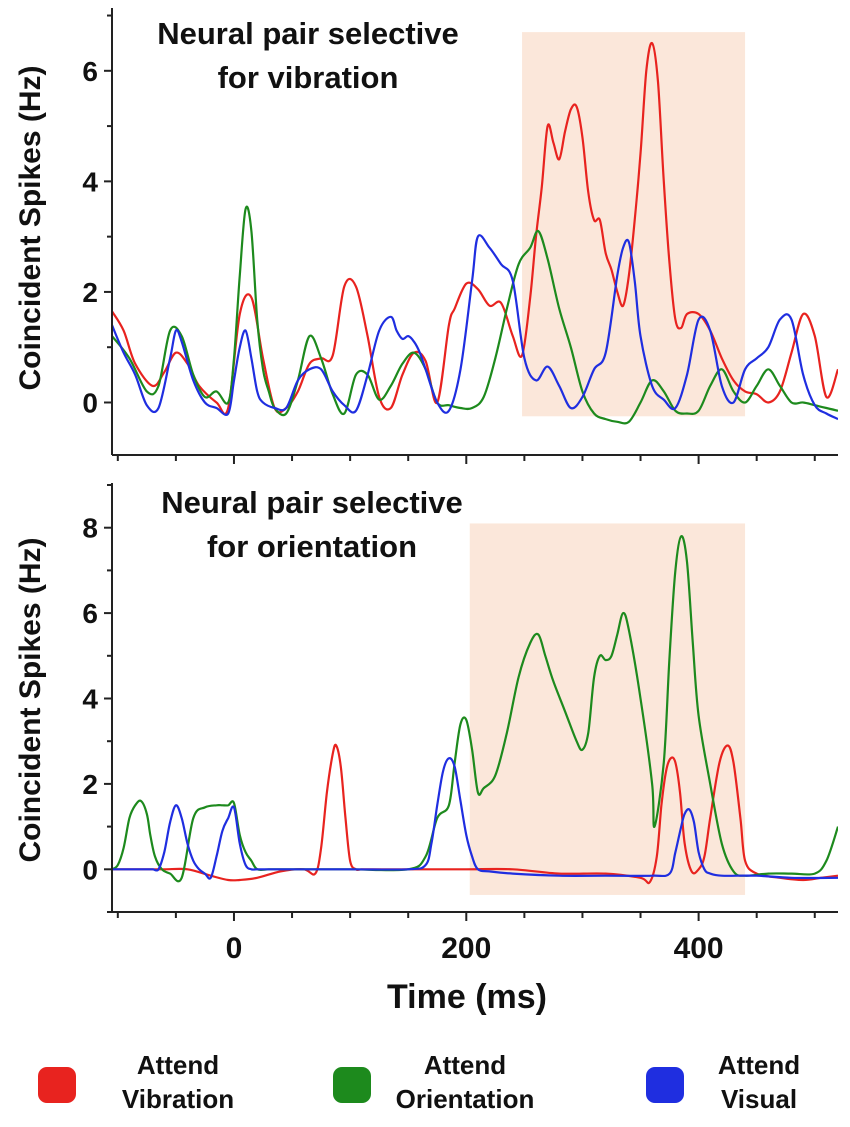  What do you see at coordinates (308, 77) in the screenshot?
I see `chart-title-line: for vibration` at bounding box center [308, 77].